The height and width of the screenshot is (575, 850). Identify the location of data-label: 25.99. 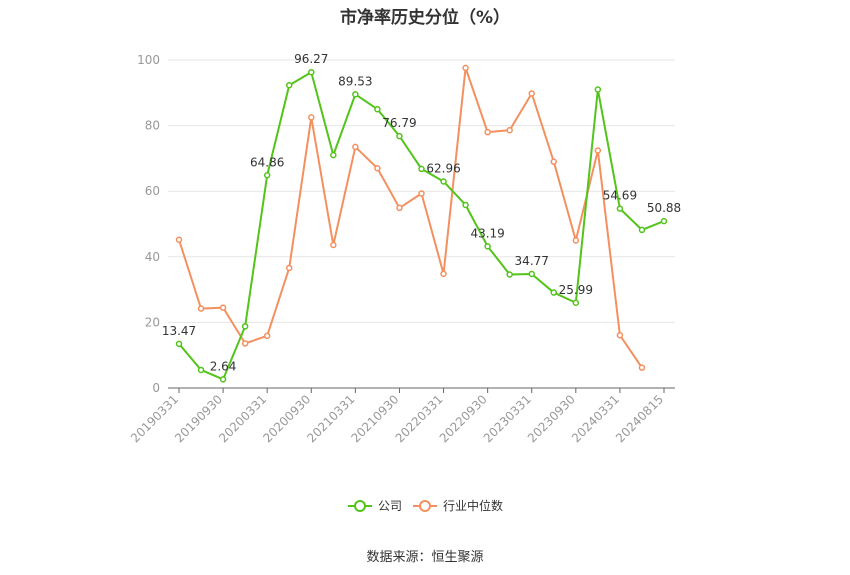
(576, 290).